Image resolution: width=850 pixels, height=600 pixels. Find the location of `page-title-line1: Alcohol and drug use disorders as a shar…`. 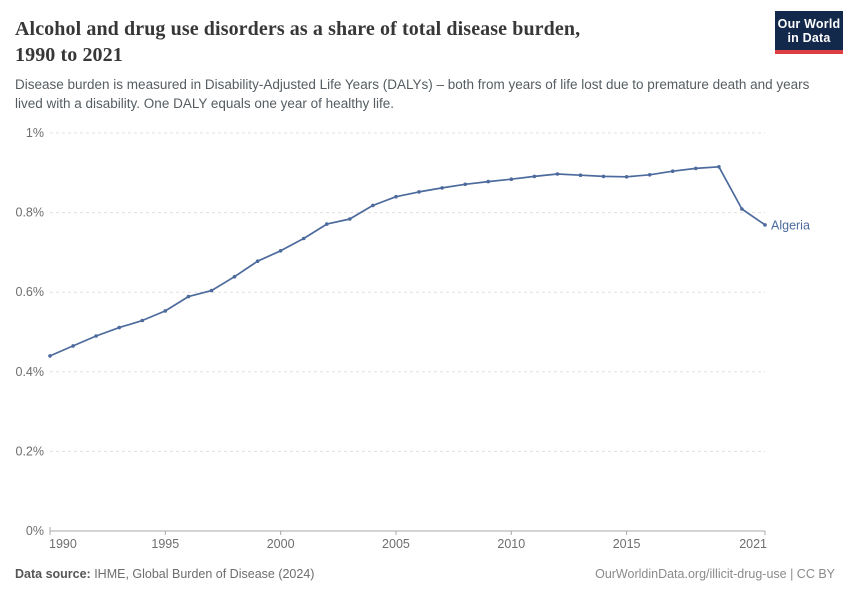

page-title-line1: Alcohol and drug use disorders as a shar… is located at coordinates (298, 29).